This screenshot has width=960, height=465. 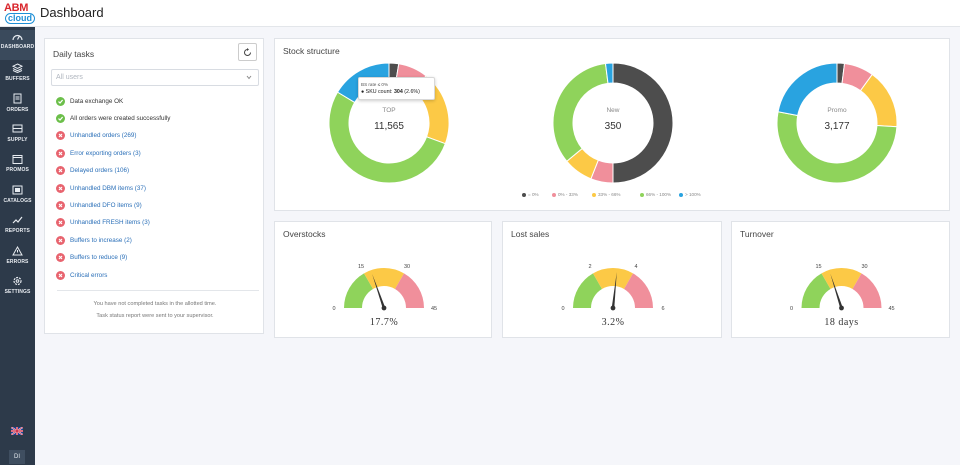 I want to click on task-item: Delayed orders (106), so click(x=92, y=171).